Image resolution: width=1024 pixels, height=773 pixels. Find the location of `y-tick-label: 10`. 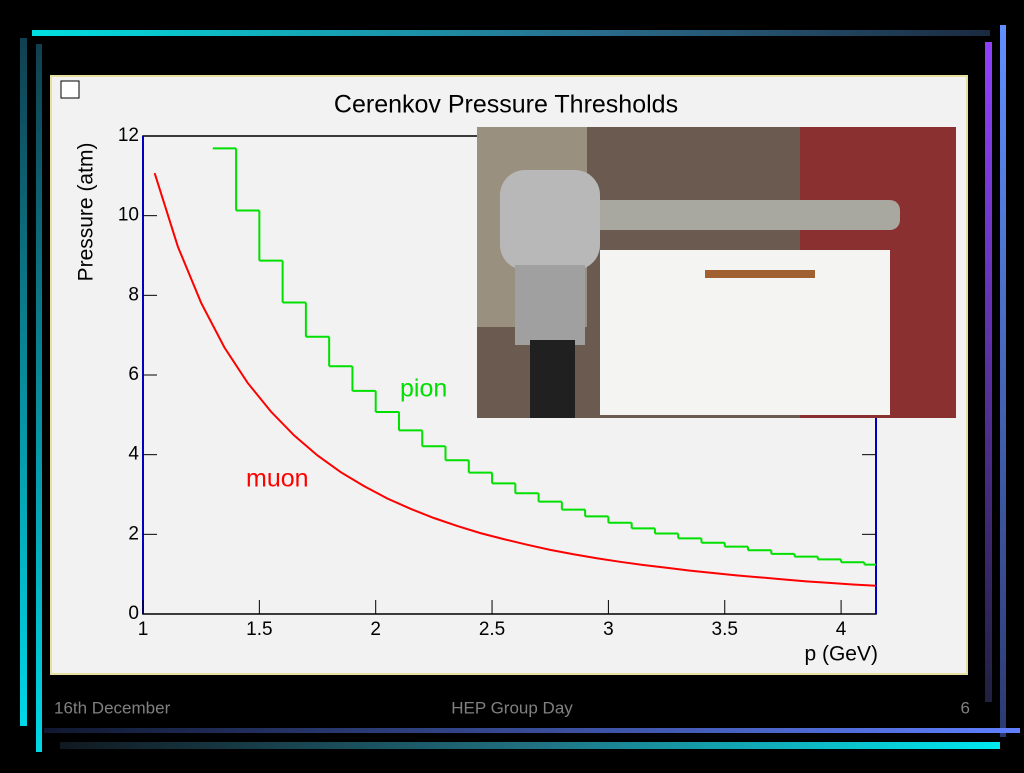

y-tick-label: 10 is located at coordinates (128, 215).